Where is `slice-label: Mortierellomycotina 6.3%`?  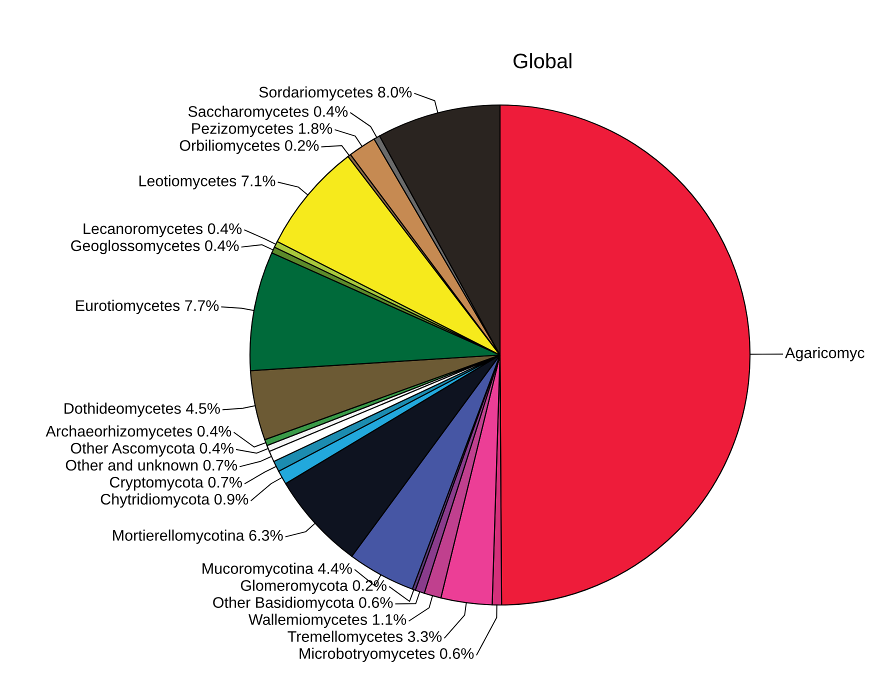
slice-label: Mortierellomycotina 6.3% is located at coordinates (198, 537).